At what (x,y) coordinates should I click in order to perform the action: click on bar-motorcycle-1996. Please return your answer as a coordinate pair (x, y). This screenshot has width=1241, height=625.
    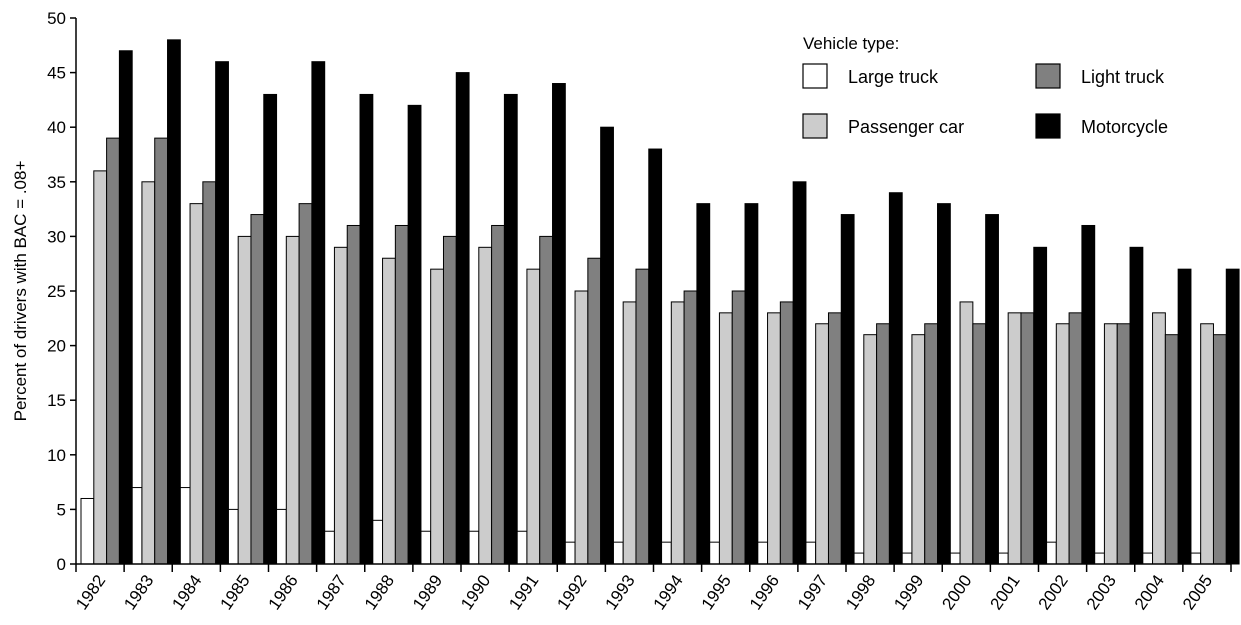
    Looking at the image, I should click on (799, 373).